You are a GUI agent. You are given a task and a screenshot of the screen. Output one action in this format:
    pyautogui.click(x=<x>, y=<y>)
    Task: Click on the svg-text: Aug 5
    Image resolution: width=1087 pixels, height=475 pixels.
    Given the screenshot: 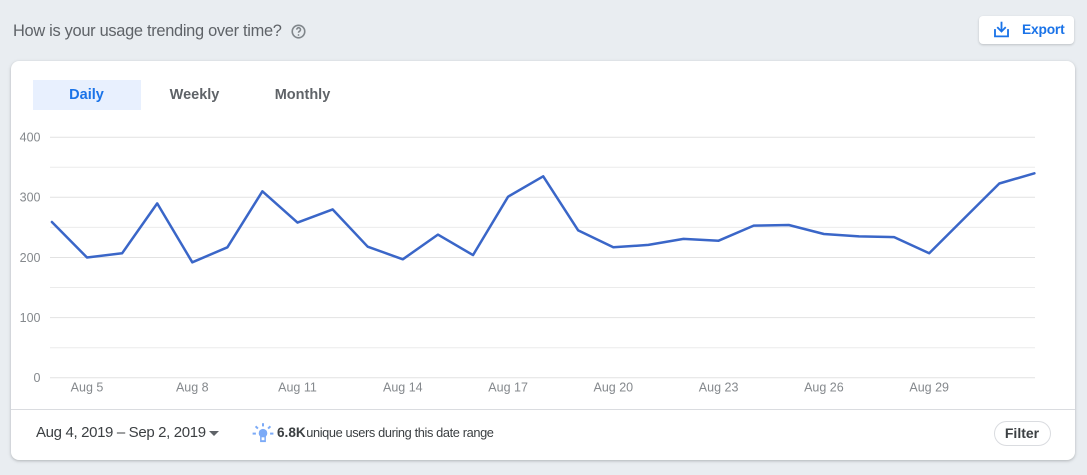 What is the action you would take?
    pyautogui.click(x=87, y=388)
    